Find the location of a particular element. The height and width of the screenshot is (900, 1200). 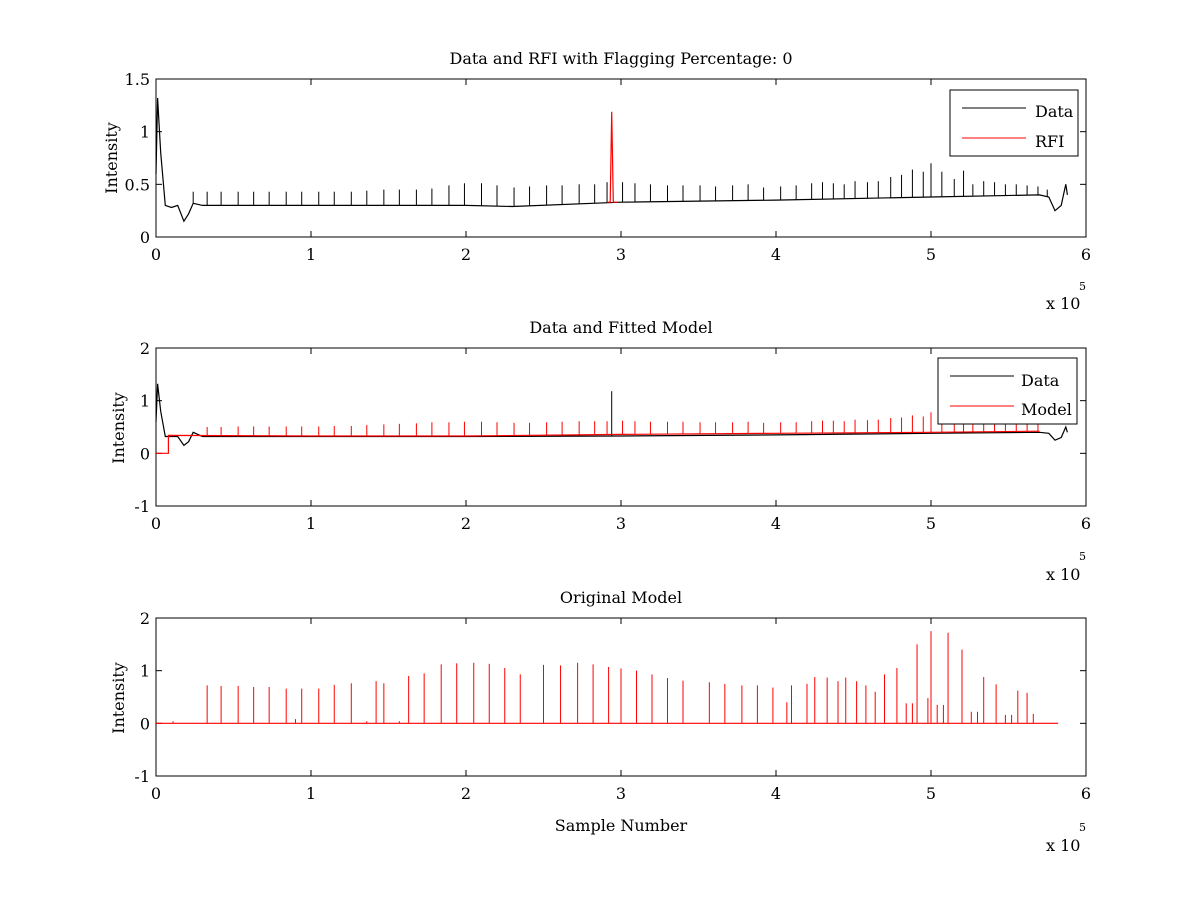

legend-label-rfi: RFI is located at coordinates (1049, 141).